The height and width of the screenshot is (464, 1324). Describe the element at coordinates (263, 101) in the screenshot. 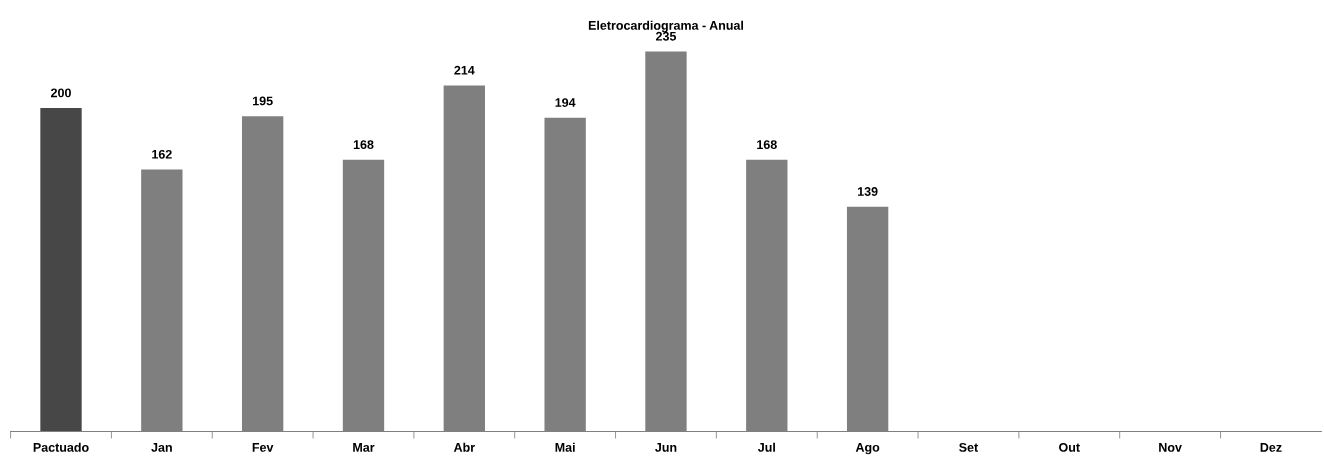

I see `data-label: 195` at that location.